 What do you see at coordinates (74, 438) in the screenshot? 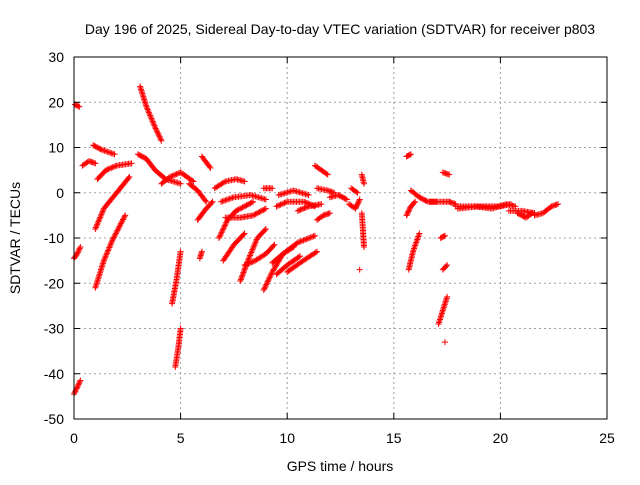
I see `x-tick-label: 0` at bounding box center [74, 438].